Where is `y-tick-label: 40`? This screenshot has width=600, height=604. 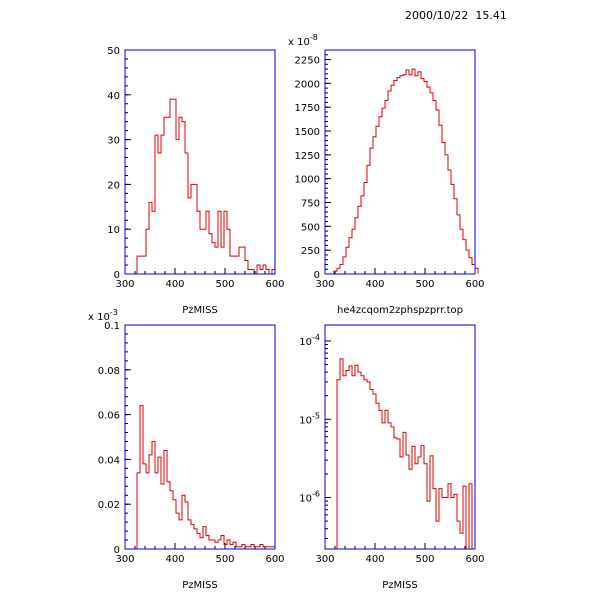 y-tick-label: 40 is located at coordinates (113, 96).